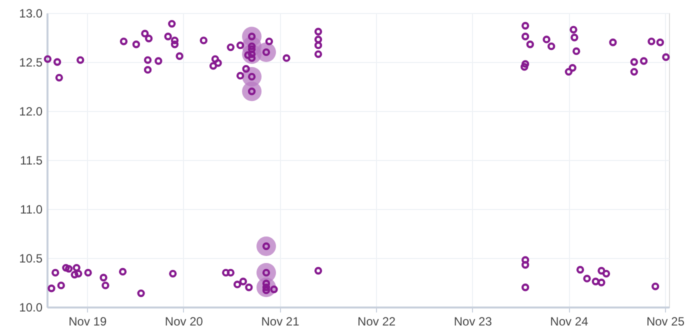 The height and width of the screenshot is (335, 698). I want to click on x-tick-label: Nov 25, so click(665, 321).